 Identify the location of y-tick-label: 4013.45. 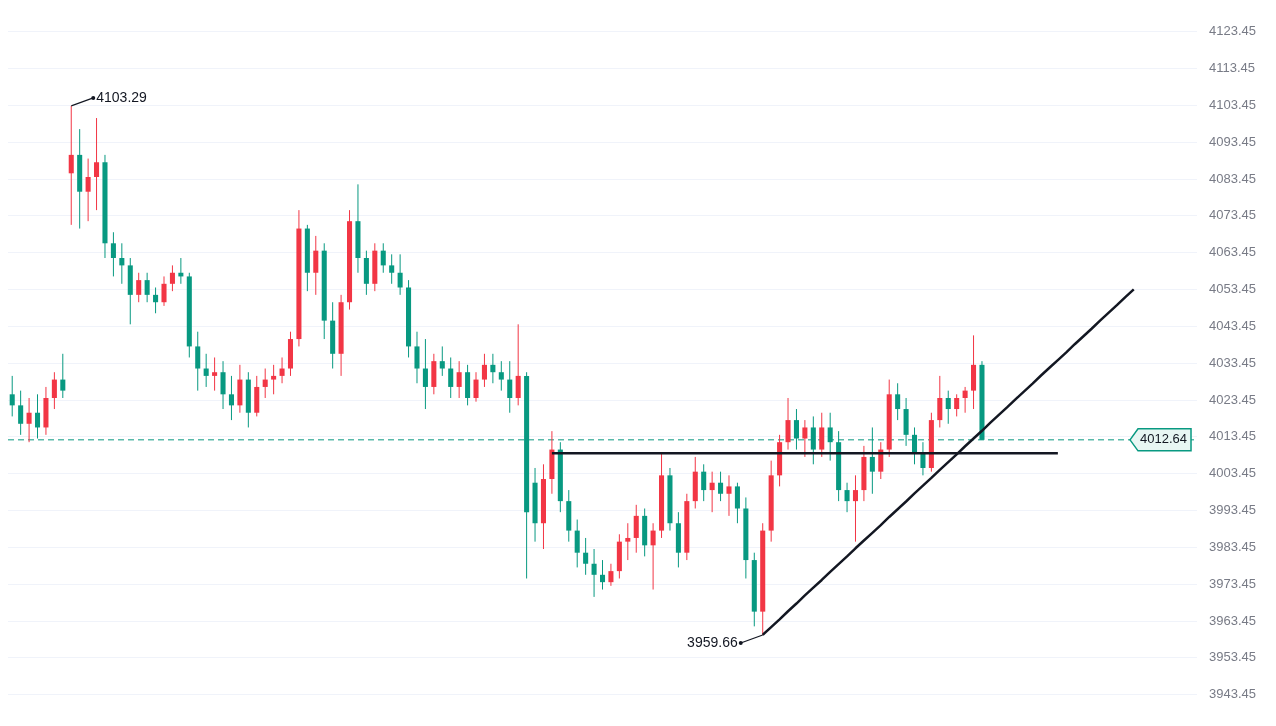
(1233, 436).